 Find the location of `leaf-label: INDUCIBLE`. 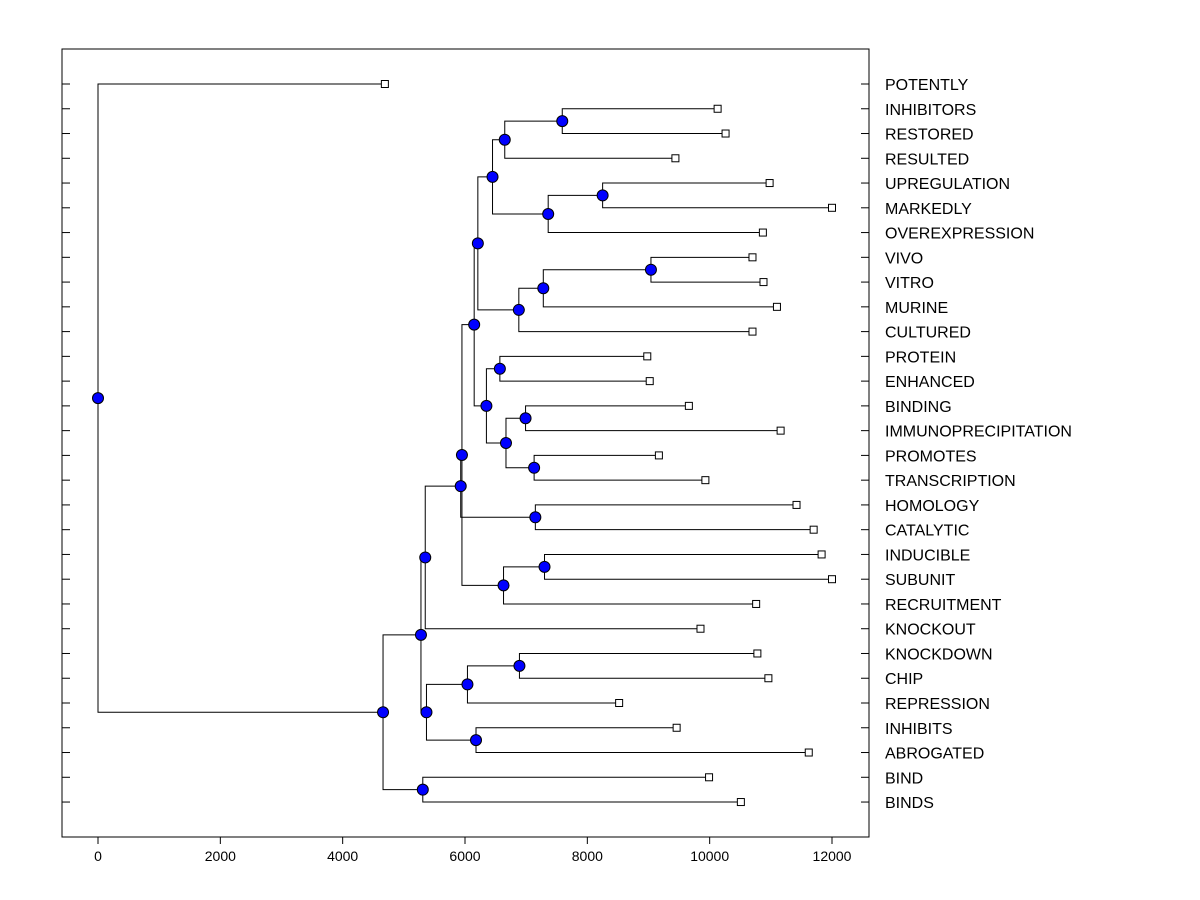

leaf-label: INDUCIBLE is located at coordinates (927, 555).